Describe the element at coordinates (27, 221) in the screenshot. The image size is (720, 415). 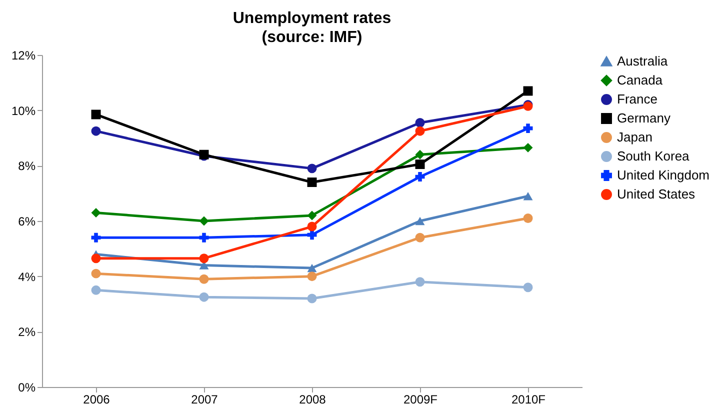
I see `y-tick-label: 6%` at that location.